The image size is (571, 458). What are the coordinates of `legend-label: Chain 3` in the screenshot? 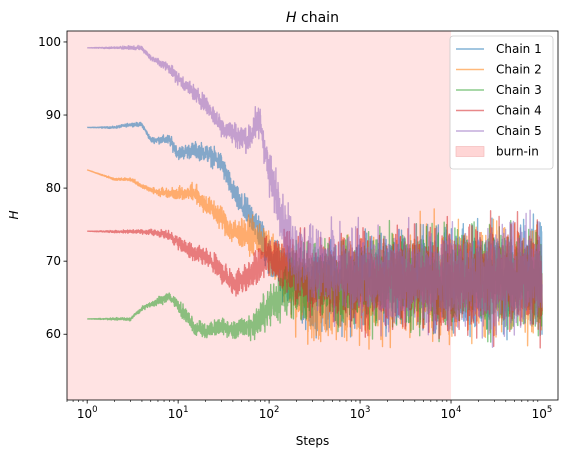 It's located at (519, 90).